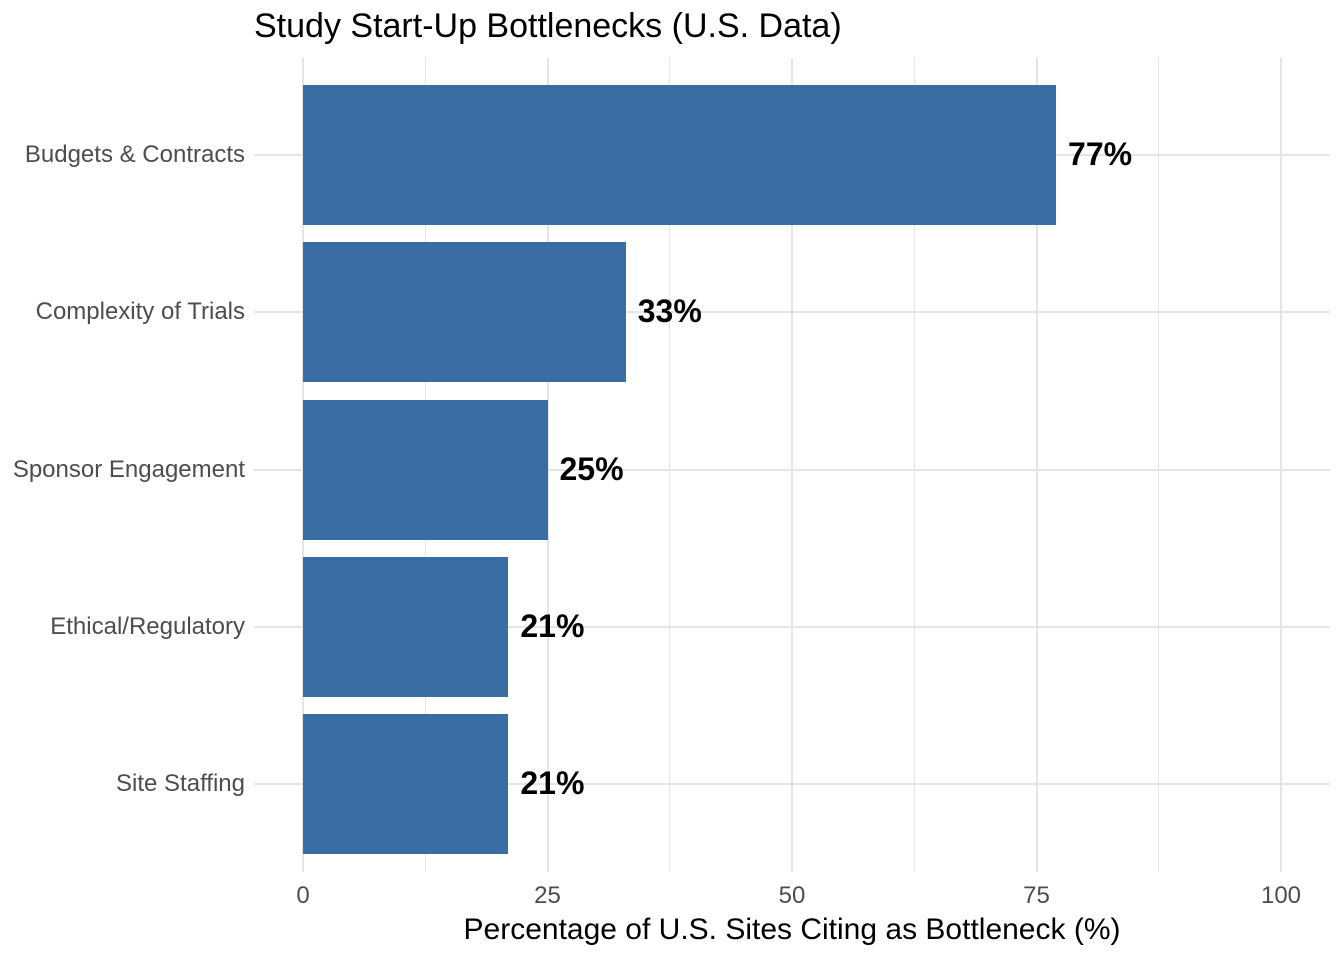 This screenshot has height=960, width=1344. Describe the element at coordinates (547, 895) in the screenshot. I see `x-tick-label-25: 25` at that location.